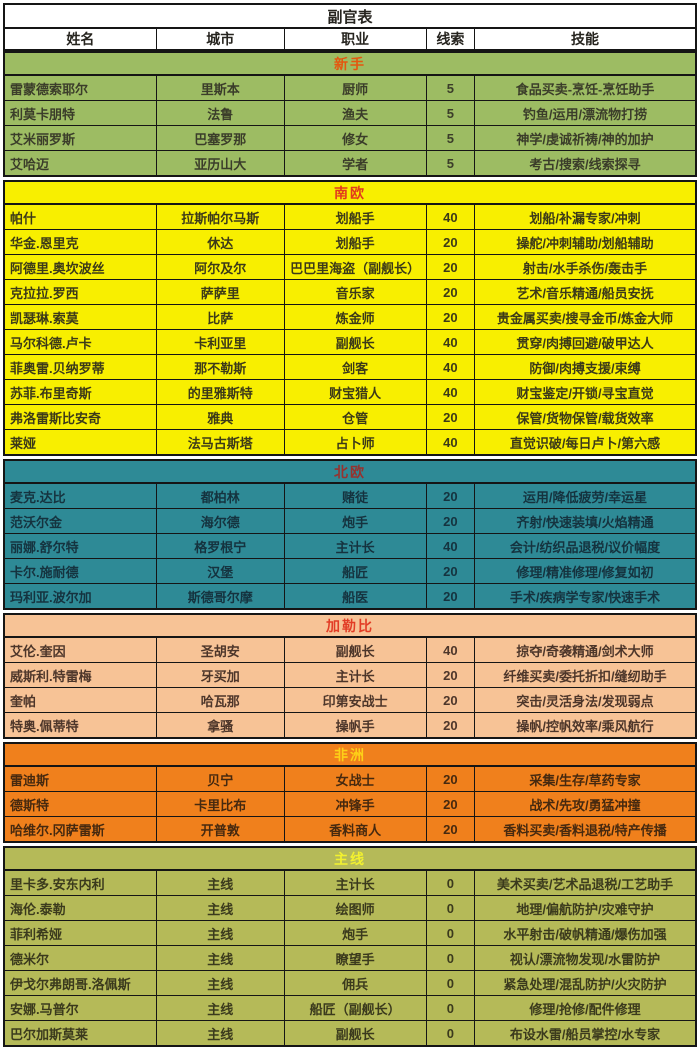 The image size is (700, 1054). I want to click on column-header-occupation: 职业, so click(355, 39).